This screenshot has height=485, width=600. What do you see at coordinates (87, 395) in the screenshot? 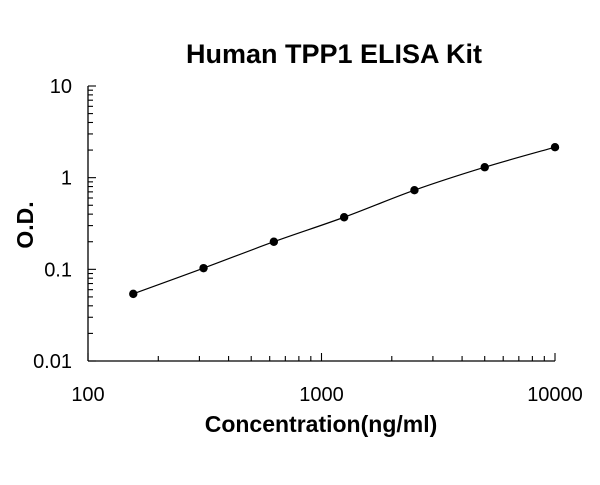
I see `x-tick-label: 100` at bounding box center [87, 395].